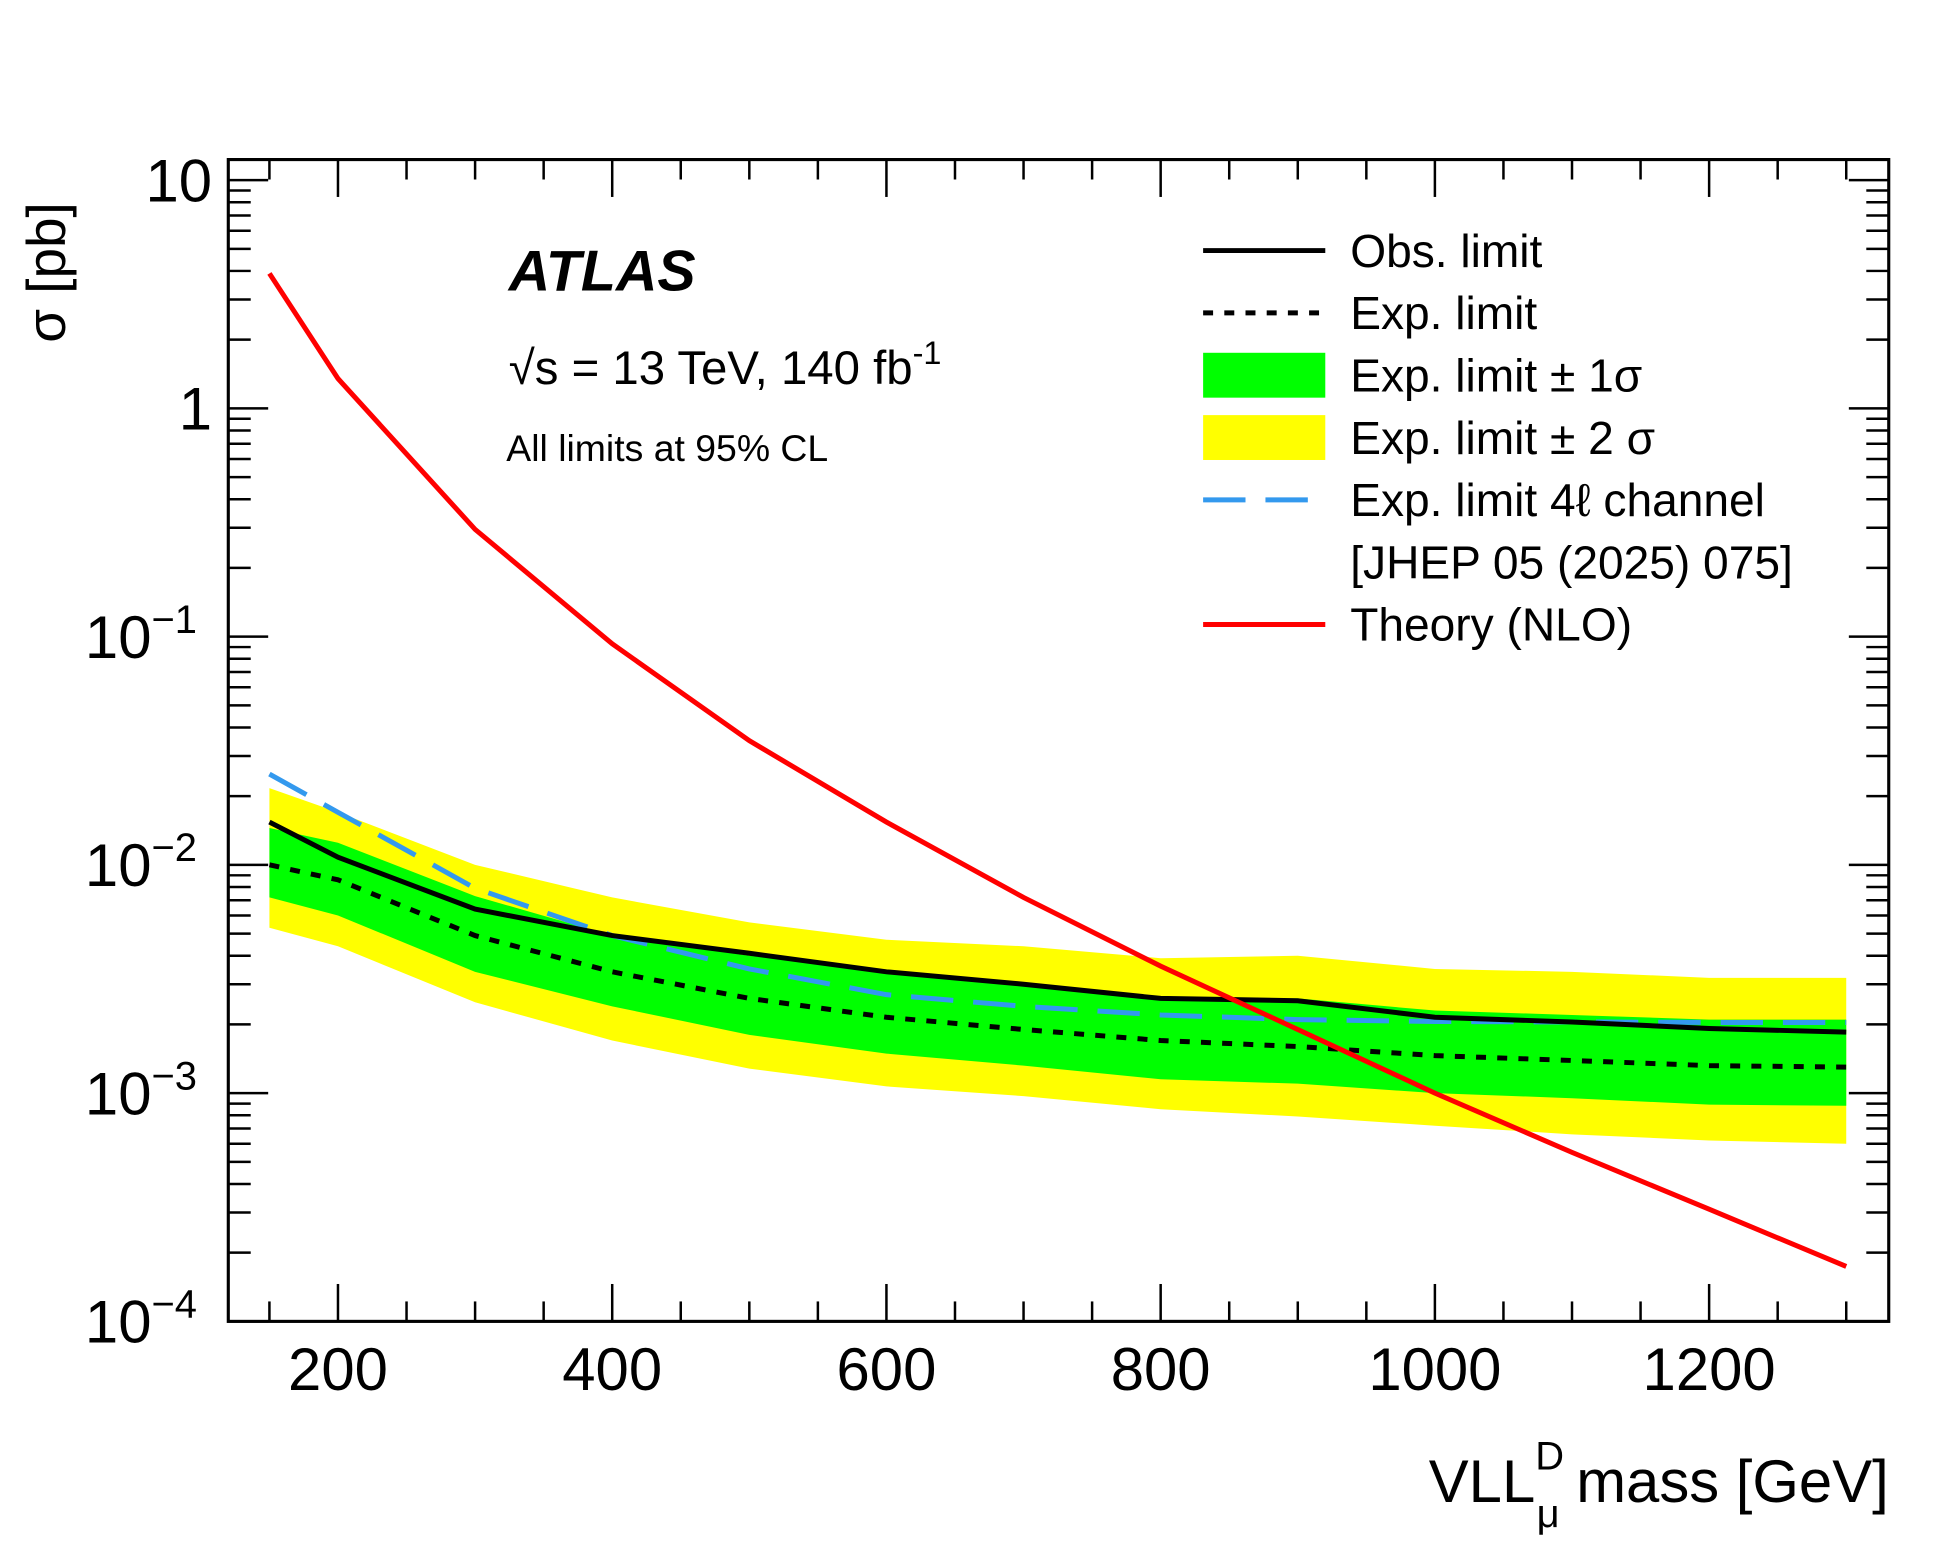  What do you see at coordinates (338, 1369) in the screenshot?
I see `x-tick-label: 200` at bounding box center [338, 1369].